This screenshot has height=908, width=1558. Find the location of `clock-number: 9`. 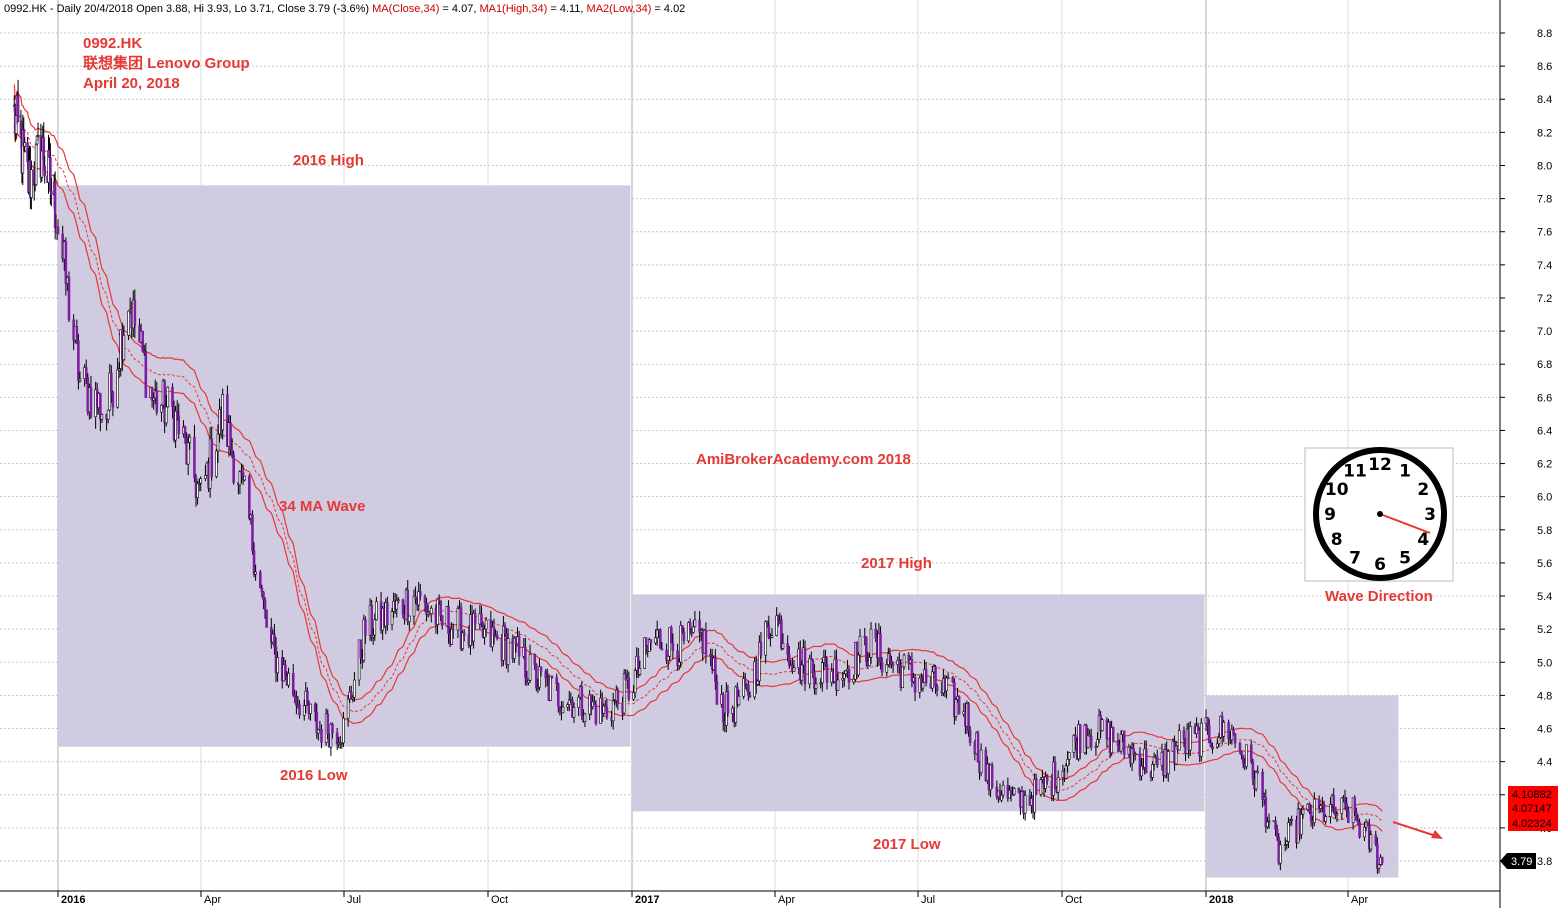

clock-number: 9 is located at coordinates (1330, 515).